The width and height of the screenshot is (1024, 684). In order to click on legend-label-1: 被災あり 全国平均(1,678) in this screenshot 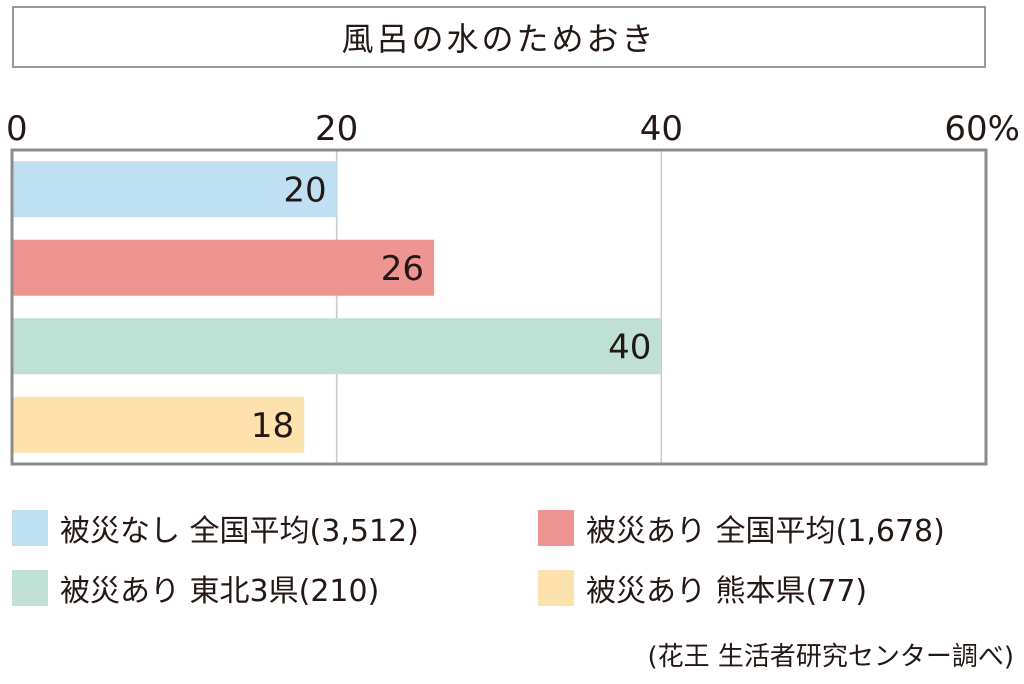, I will do `click(765, 531)`.